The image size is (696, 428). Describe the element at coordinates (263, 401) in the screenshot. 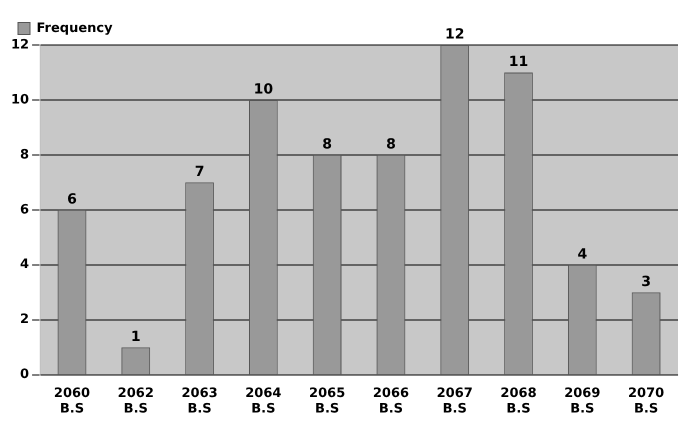

I see `x-tick-label: 2064 B.S` at that location.